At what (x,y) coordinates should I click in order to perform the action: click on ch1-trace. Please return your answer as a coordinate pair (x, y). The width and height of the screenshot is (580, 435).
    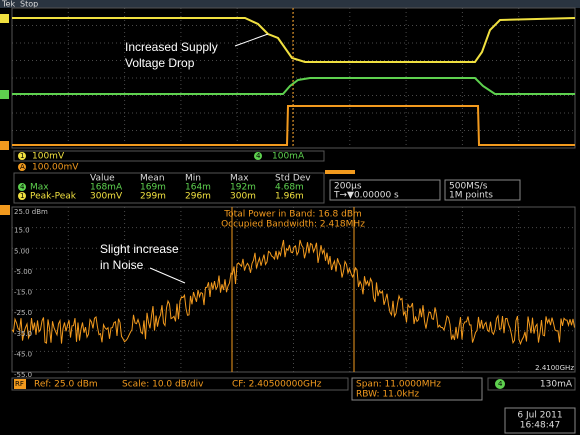
    Looking at the image, I should click on (294, 40).